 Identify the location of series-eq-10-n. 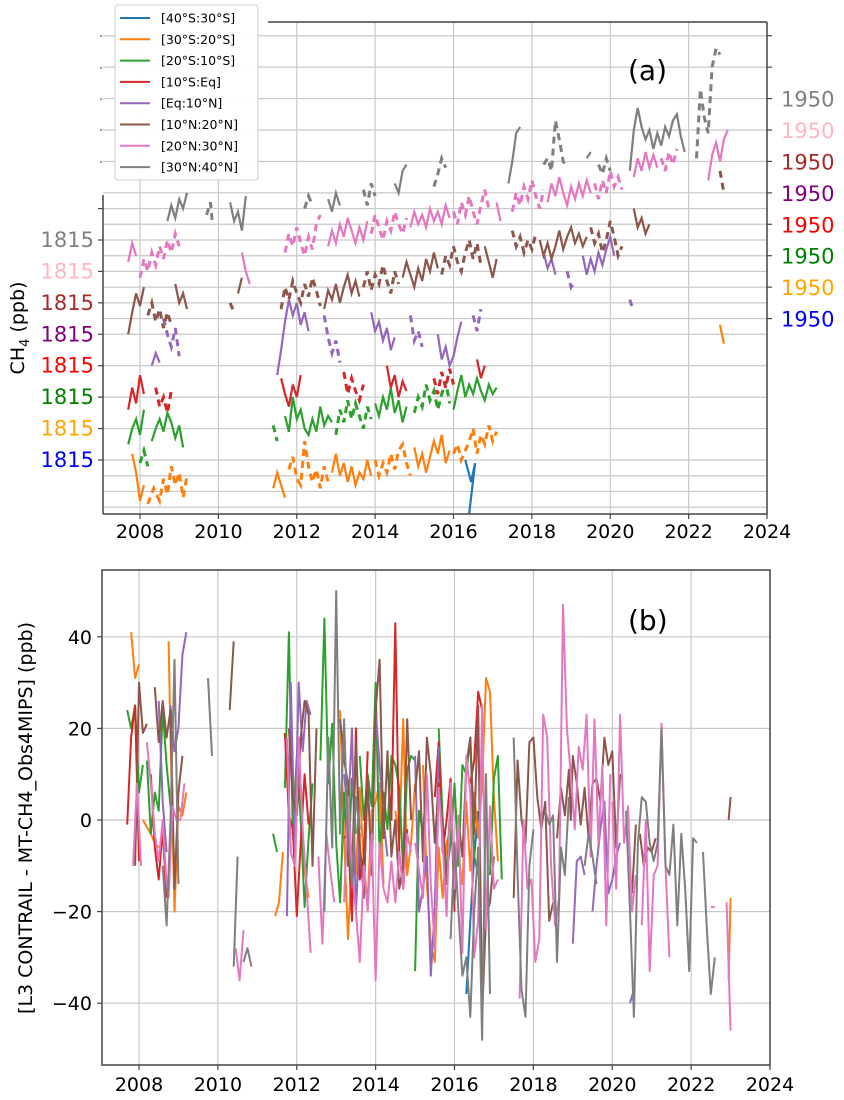
(392, 304).